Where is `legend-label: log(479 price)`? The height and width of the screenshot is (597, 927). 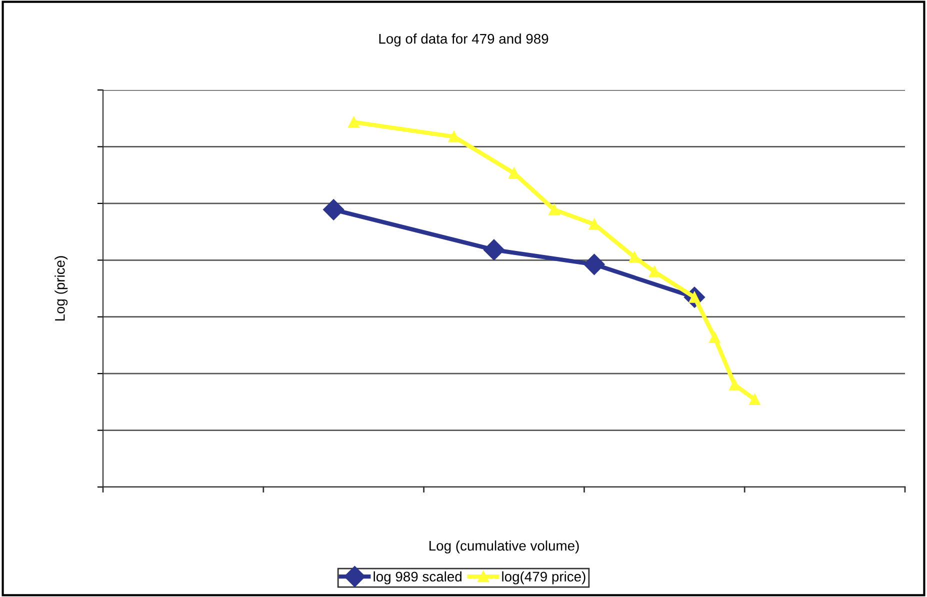 legend-label: log(479 price) is located at coordinates (544, 577).